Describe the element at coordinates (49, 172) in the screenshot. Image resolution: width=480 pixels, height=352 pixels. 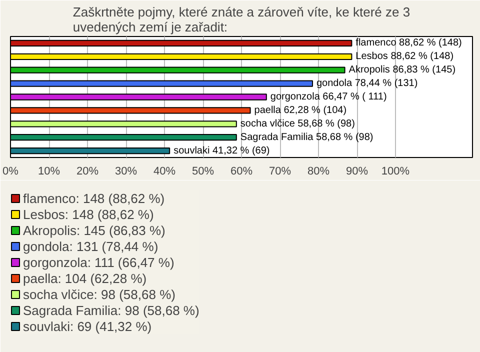
I see `x-tick-label: 10%` at that location.